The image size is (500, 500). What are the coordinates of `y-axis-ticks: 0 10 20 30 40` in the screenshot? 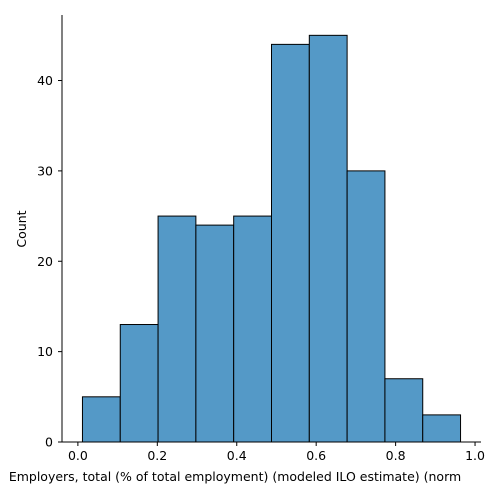 It's located at (49, 261).